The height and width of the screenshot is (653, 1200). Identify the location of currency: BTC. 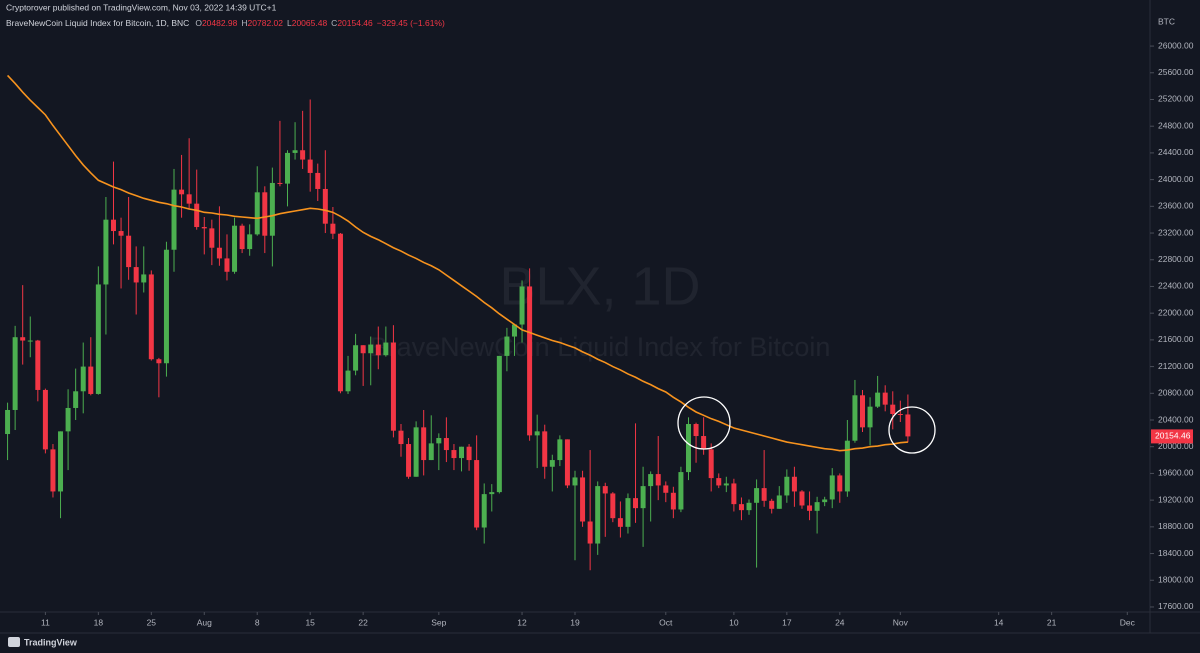
(1166, 21).